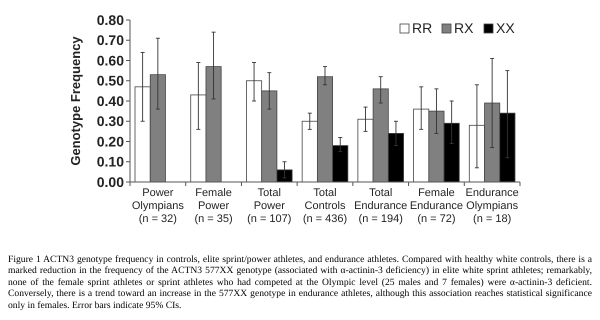  I want to click on x-tick-label: Total Endurance (n = 194), so click(381, 206).